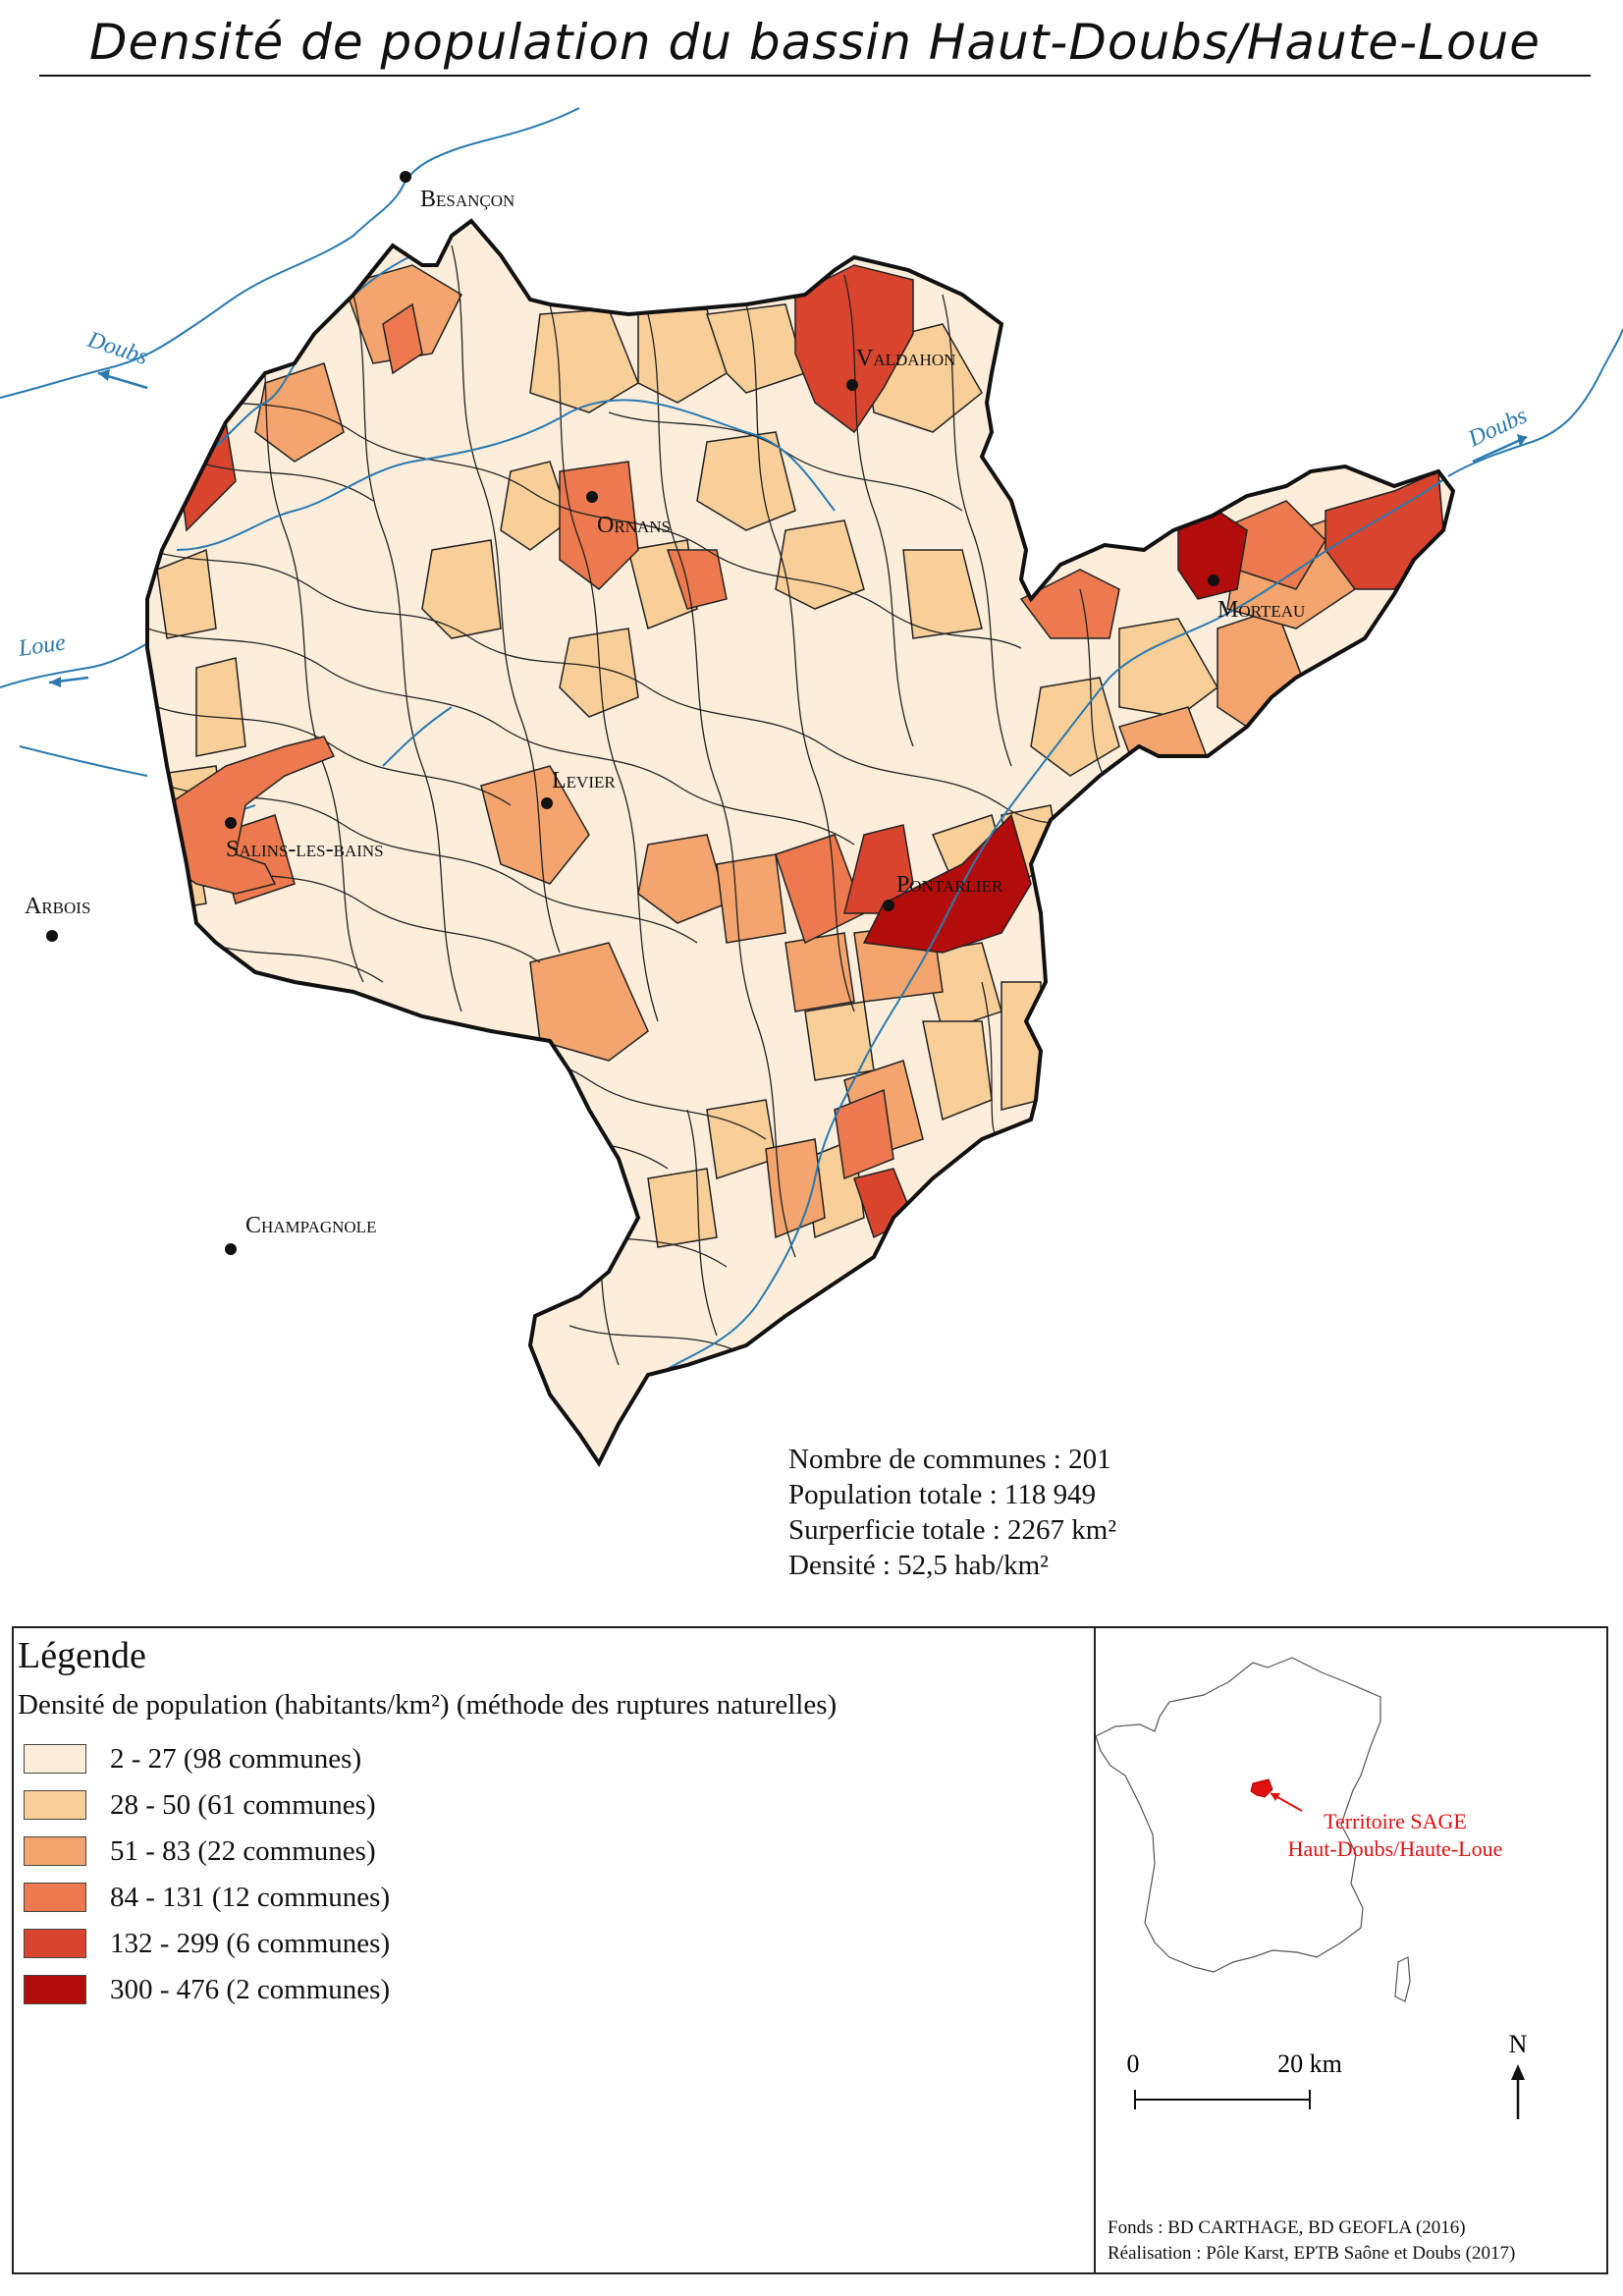  What do you see at coordinates (243, 1850) in the screenshot?
I see `legend-label: 51 - 83 (22 communes)` at bounding box center [243, 1850].